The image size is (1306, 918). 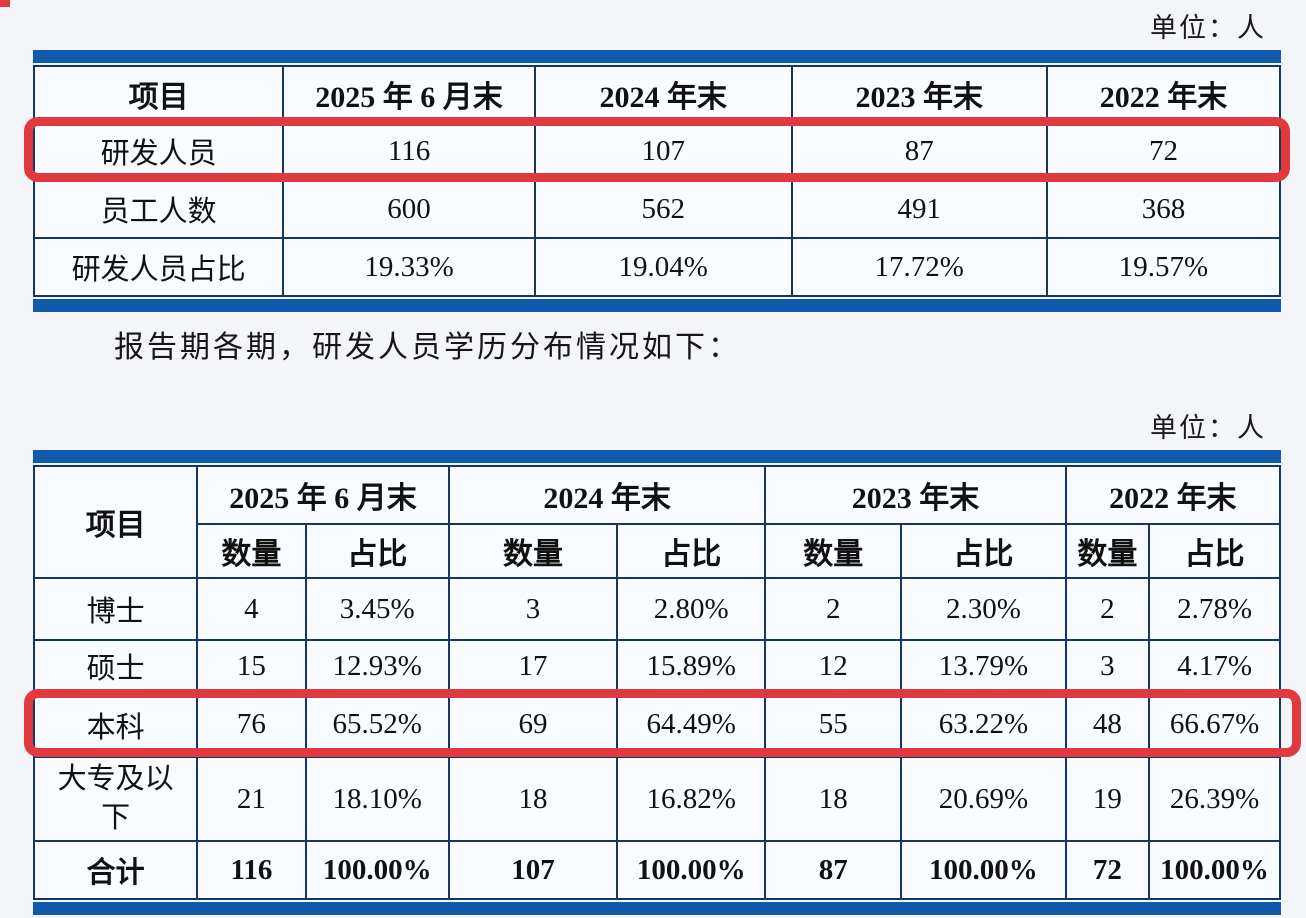 I want to click on row-label: 合计, so click(x=115, y=870).